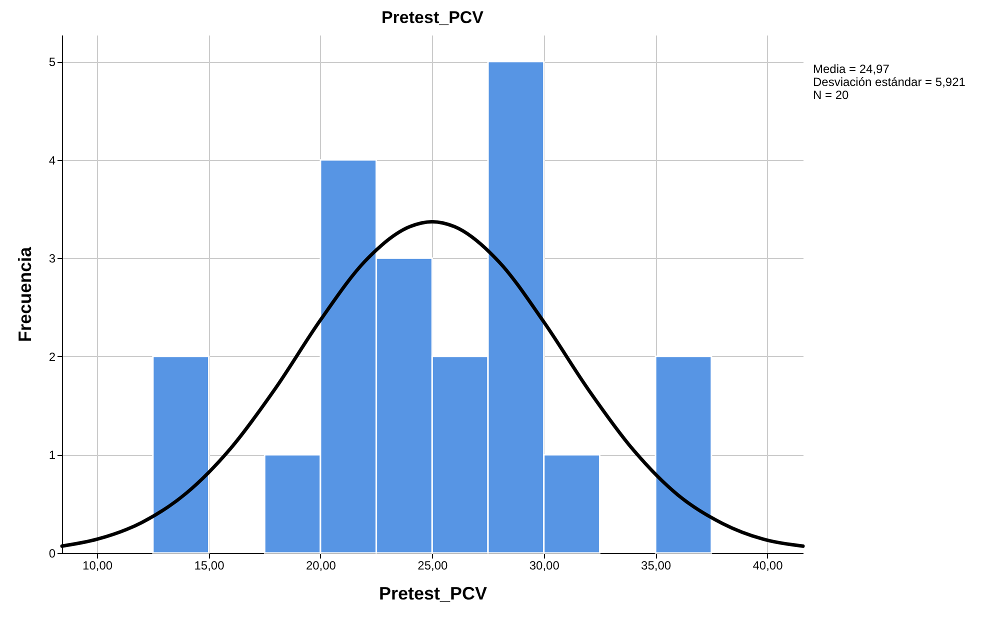 This screenshot has height=621, width=995. I want to click on y-tick-label: 4, so click(52, 160).